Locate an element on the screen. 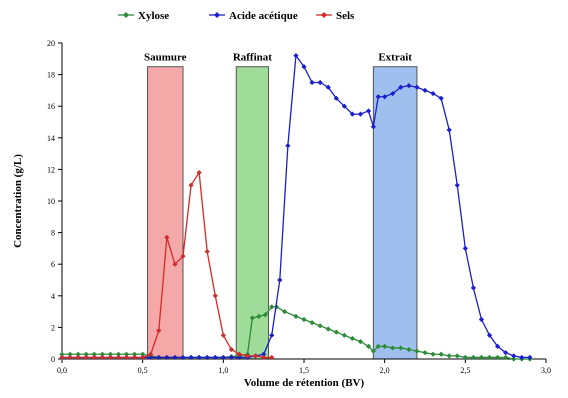 This screenshot has width=568, height=398. legend: Xylose Acide acétique Sels is located at coordinates (236, 16).